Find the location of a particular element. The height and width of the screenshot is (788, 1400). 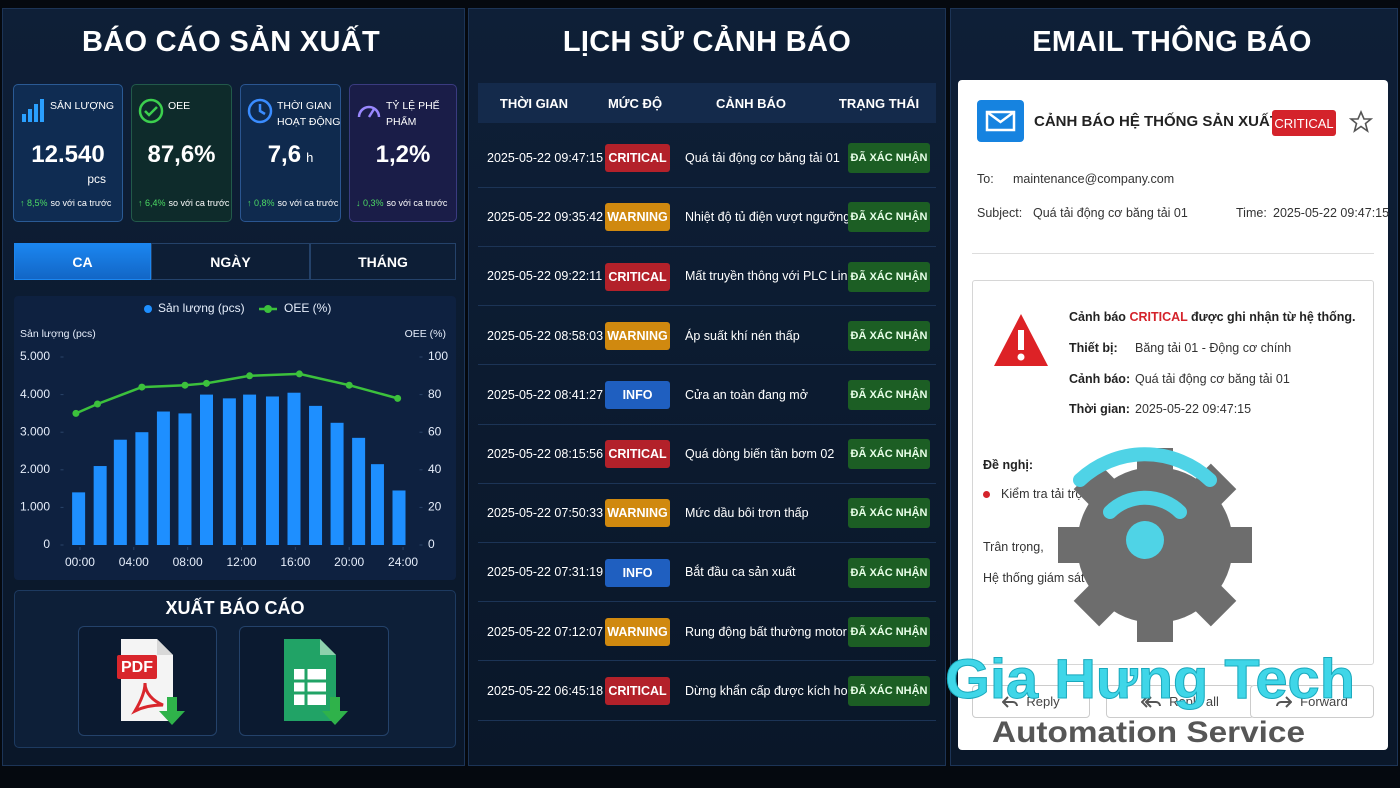

legend-swatch is located at coordinates (268, 309).